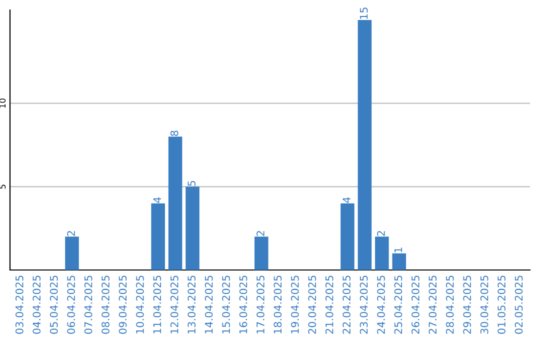 This screenshot has height=340, width=540. Describe the element at coordinates (71, 305) in the screenshot. I see `x-tick-label: 06.04.2025` at that location.